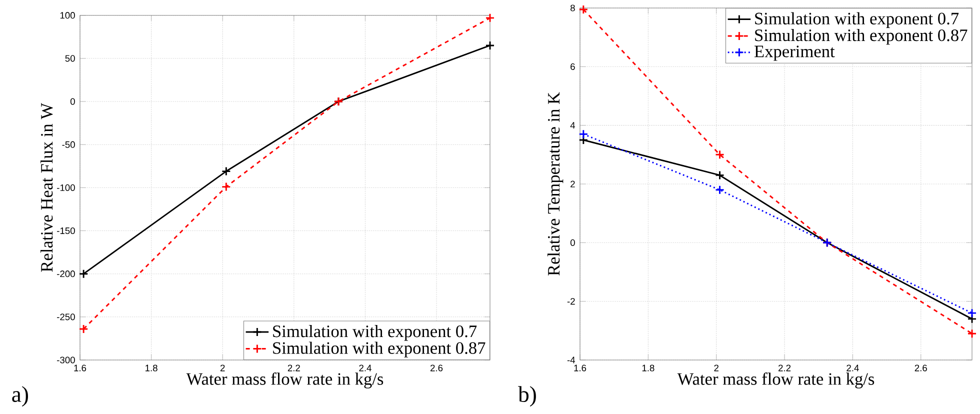 This screenshot has height=414, width=980. Describe the element at coordinates (66, 360) in the screenshot. I see `y-tick-label: -300` at that location.